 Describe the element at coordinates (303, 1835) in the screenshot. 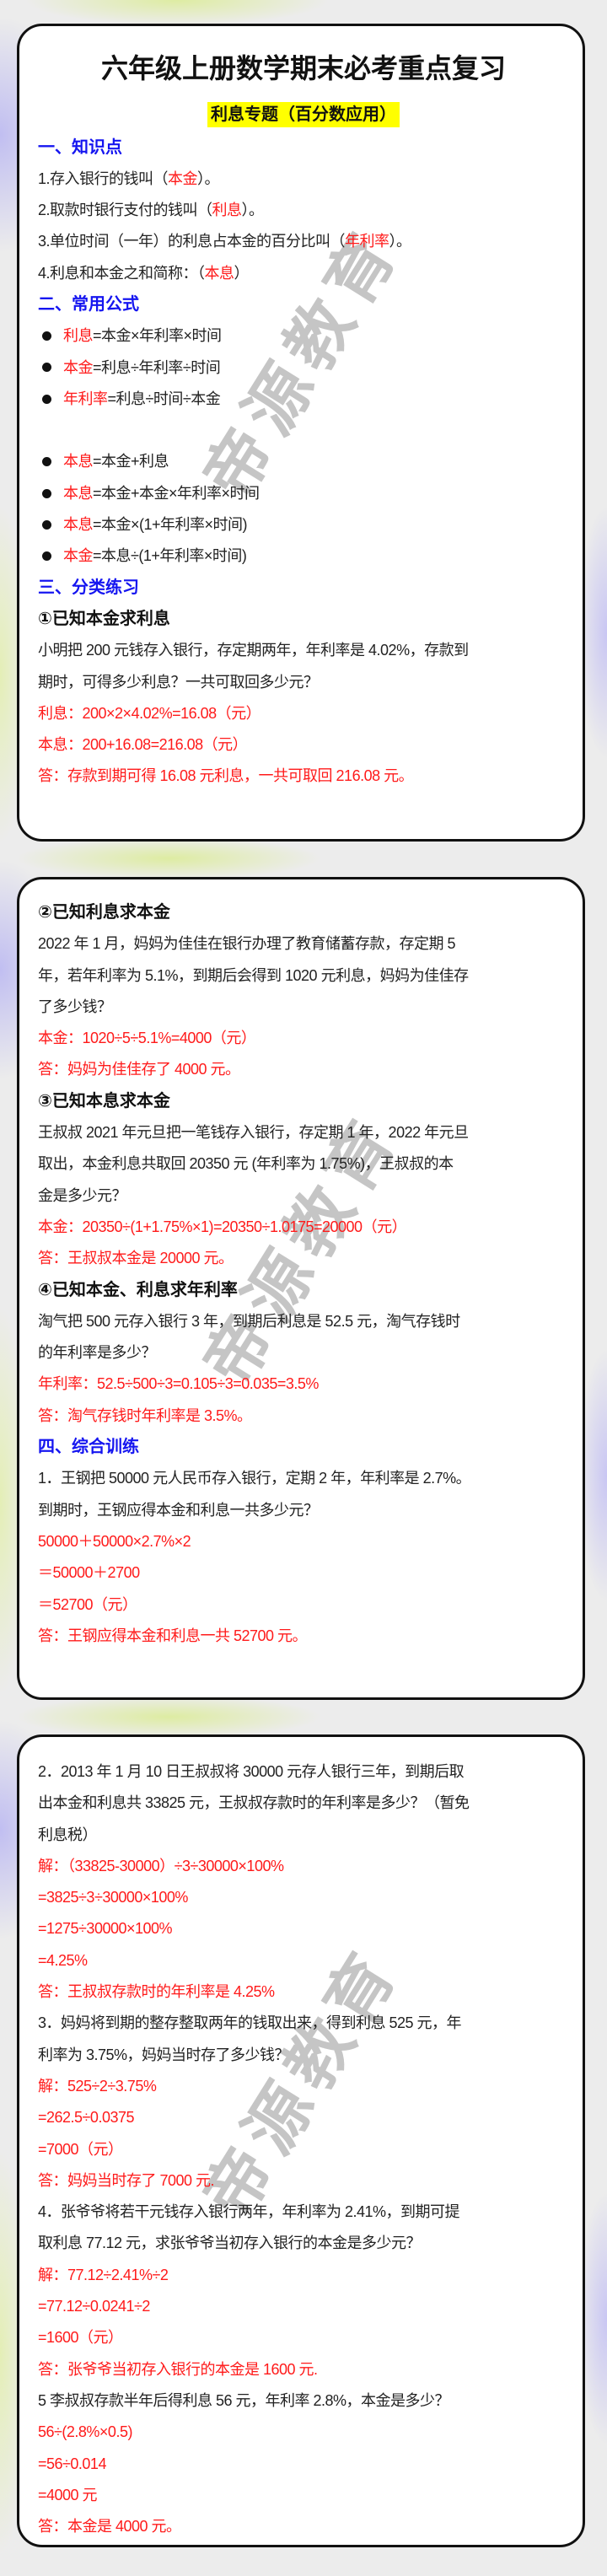

I see `text-line: 利息税）` at that location.